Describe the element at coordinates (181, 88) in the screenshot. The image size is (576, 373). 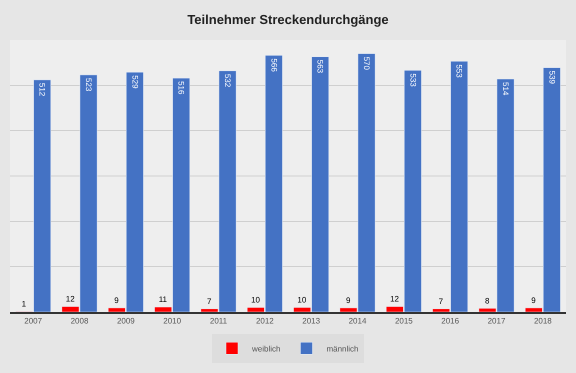
I see `data-label: 516` at that location.